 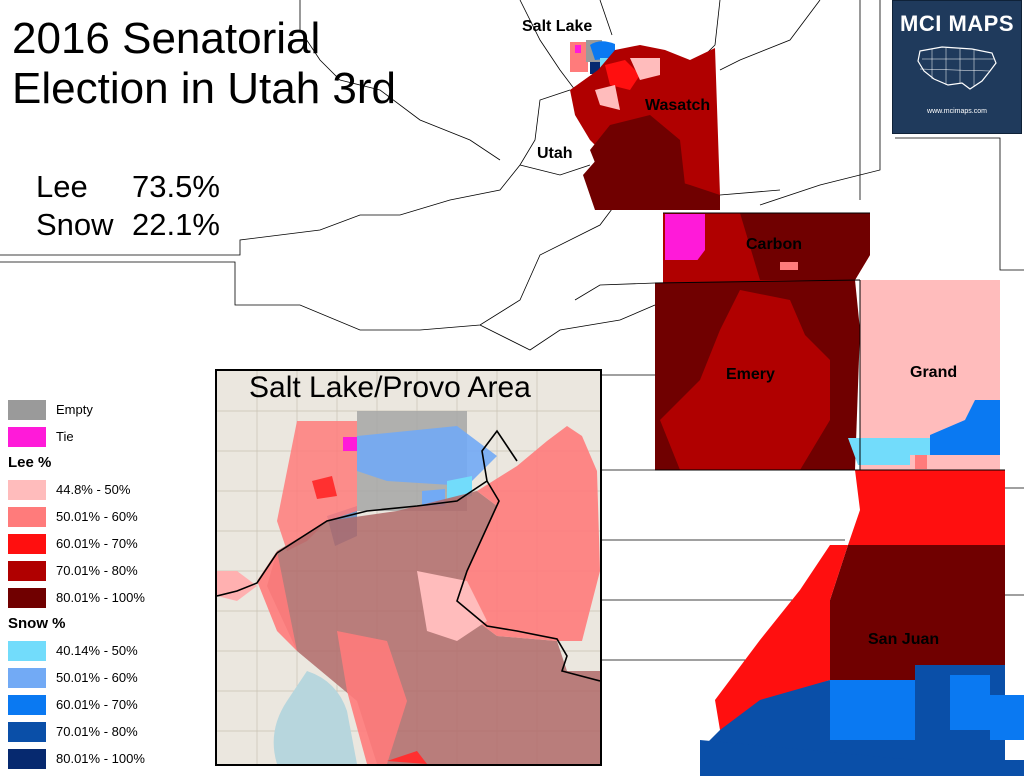 I want to click on inset-title: Salt Lake/Provo Area, so click(x=390, y=387).